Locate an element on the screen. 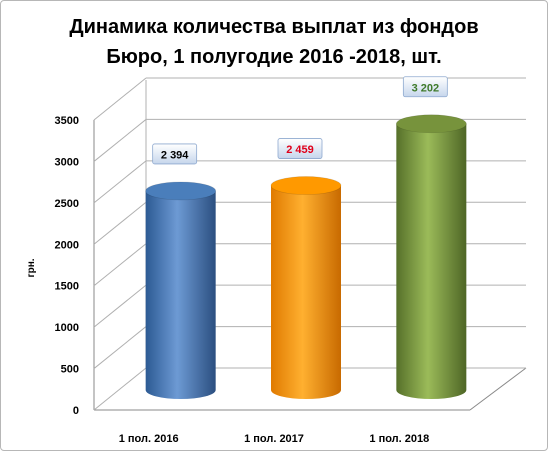  y-tick-label: 2500 is located at coordinates (67, 204).